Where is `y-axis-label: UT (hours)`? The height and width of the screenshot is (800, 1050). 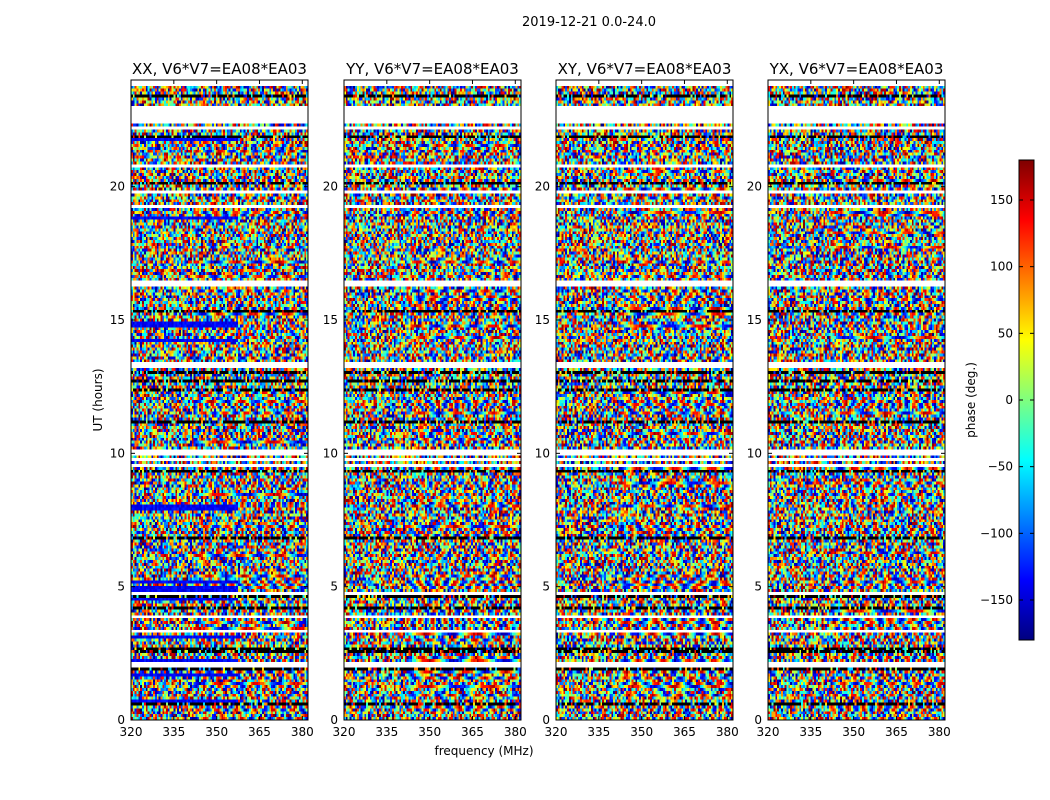
y-axis-label: UT (hours) is located at coordinates (98, 399).